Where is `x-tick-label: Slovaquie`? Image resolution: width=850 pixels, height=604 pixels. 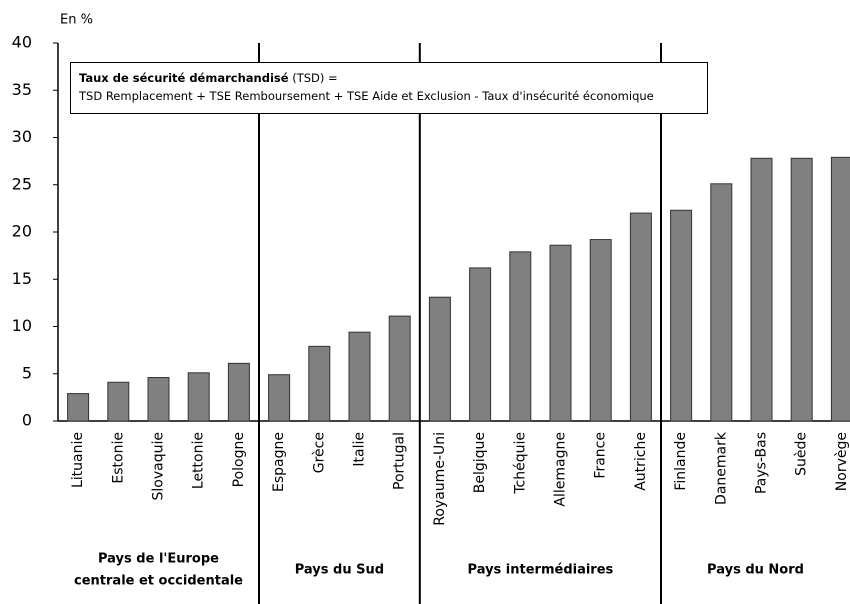
x-tick-label: Slovaquie is located at coordinates (159, 466).